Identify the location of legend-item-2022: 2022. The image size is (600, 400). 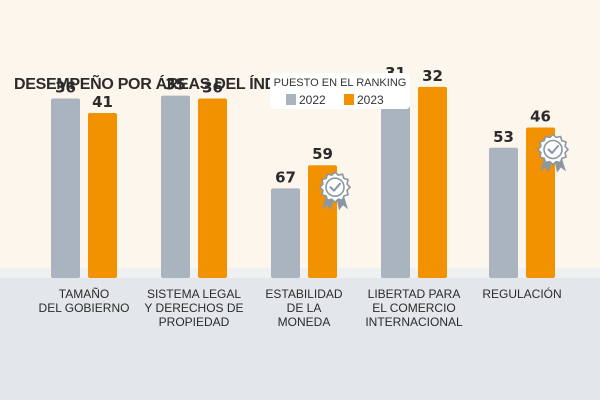
(306, 99).